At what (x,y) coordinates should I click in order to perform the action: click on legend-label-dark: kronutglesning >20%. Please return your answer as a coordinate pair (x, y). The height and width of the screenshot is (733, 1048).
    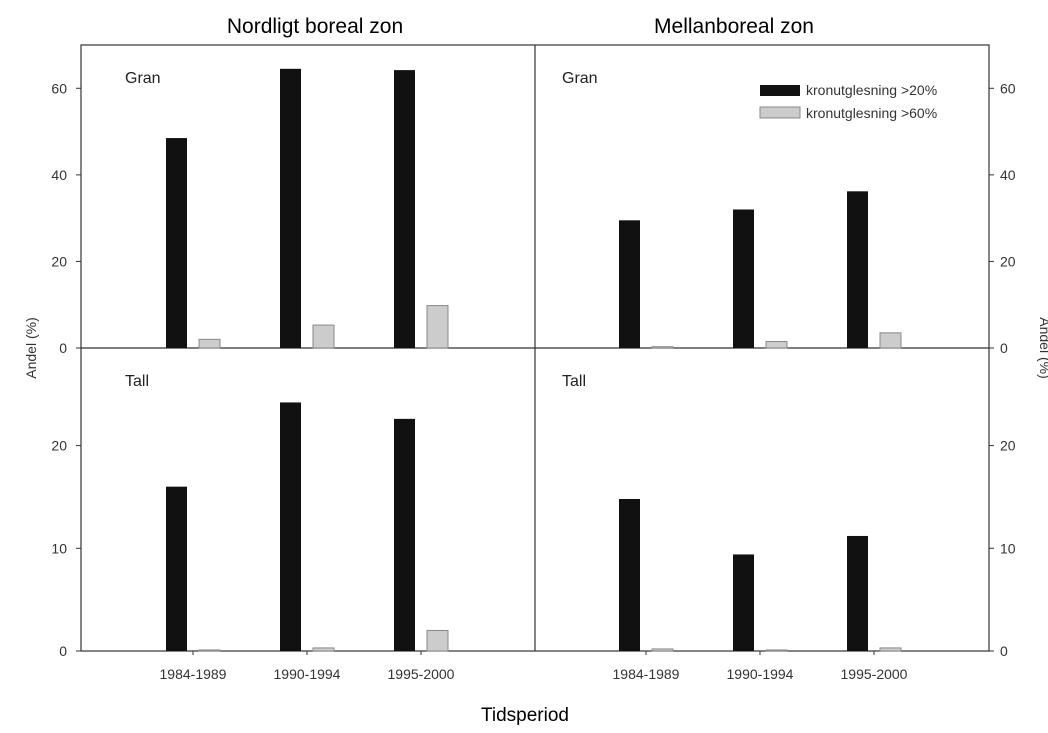
    Looking at the image, I should click on (871, 90).